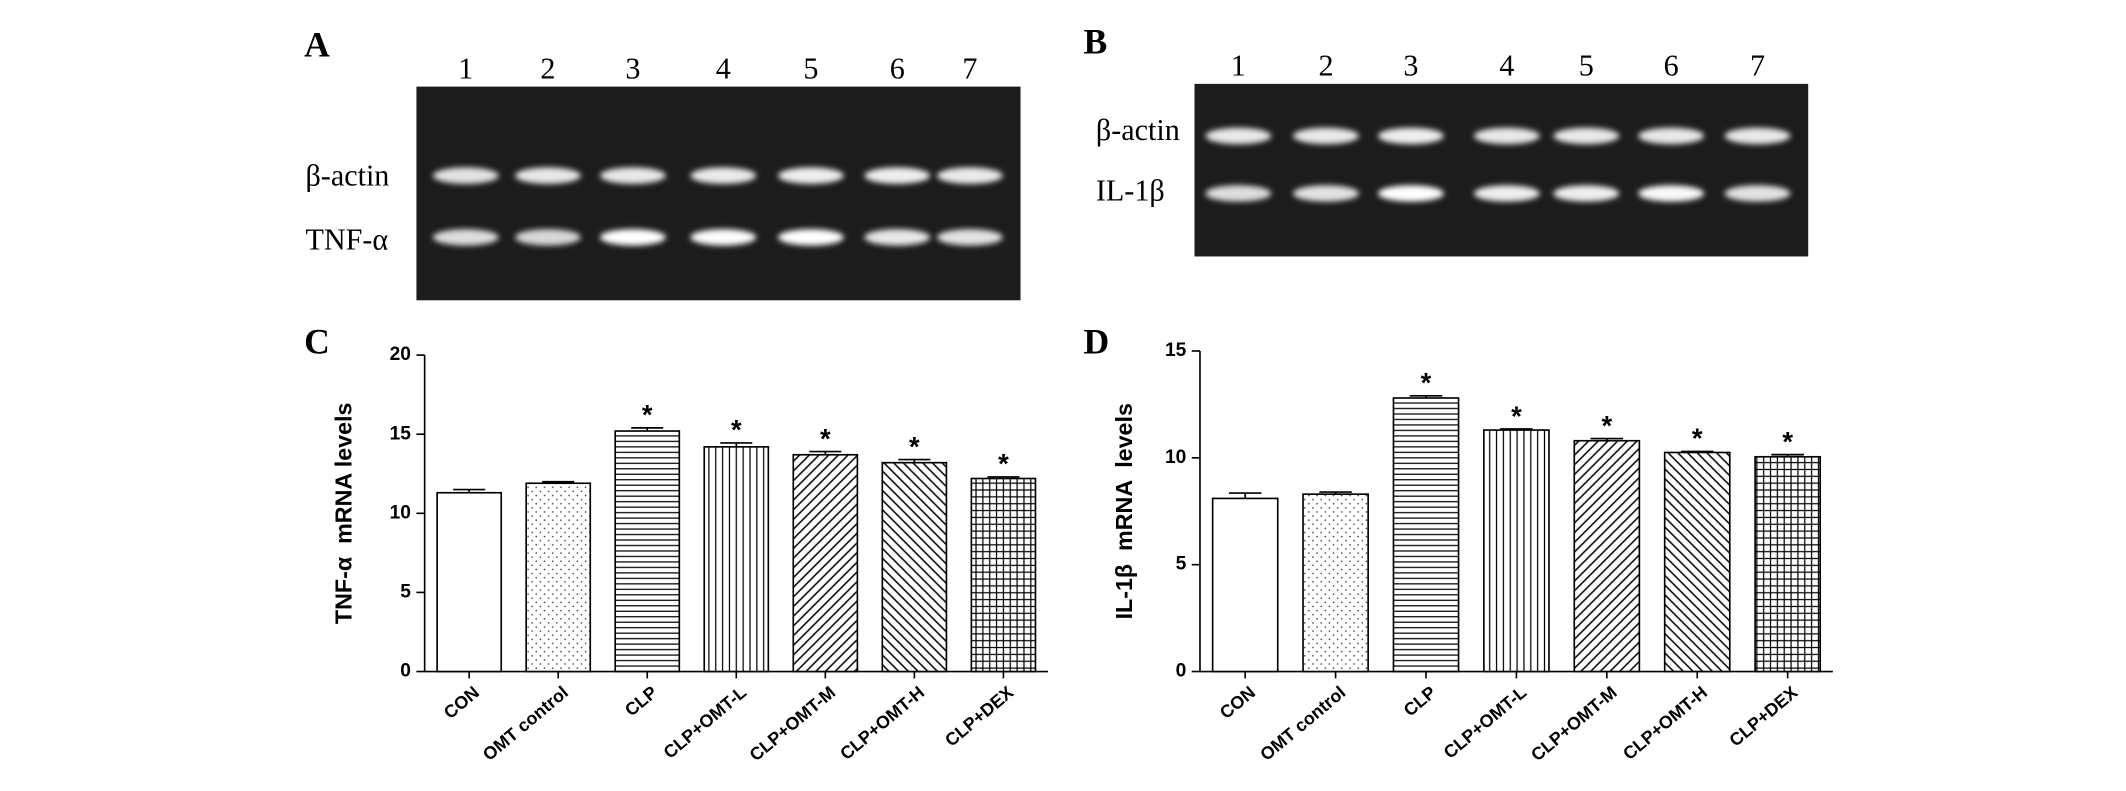 The image size is (2126, 791). Describe the element at coordinates (1175, 457) in the screenshot. I see `y-tick-label: 10` at that location.